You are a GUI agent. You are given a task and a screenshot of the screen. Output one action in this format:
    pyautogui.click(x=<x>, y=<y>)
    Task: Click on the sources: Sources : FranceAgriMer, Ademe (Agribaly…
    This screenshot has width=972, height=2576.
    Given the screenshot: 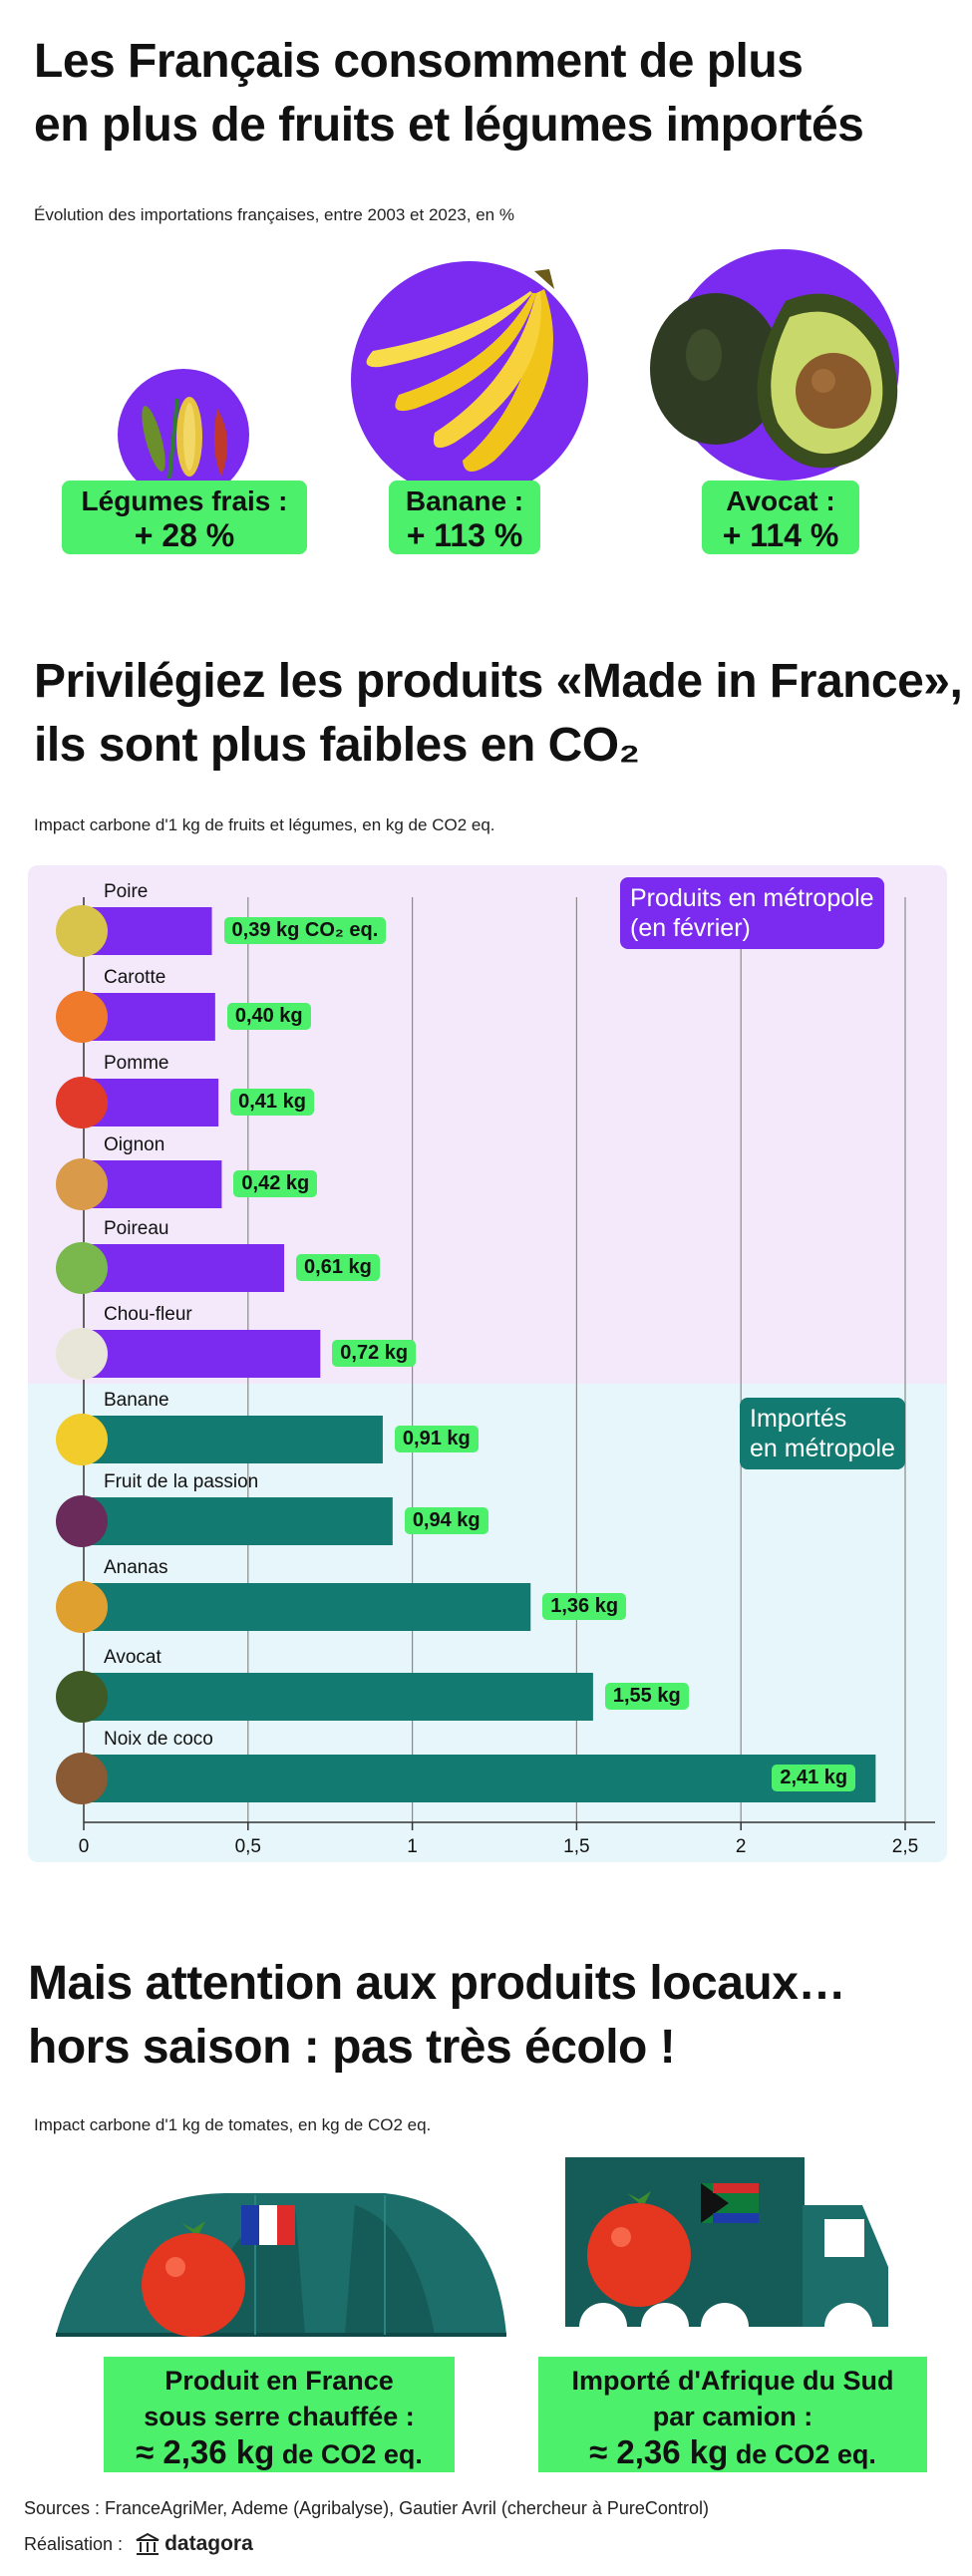 What is the action you would take?
    pyautogui.click(x=366, y=2508)
    